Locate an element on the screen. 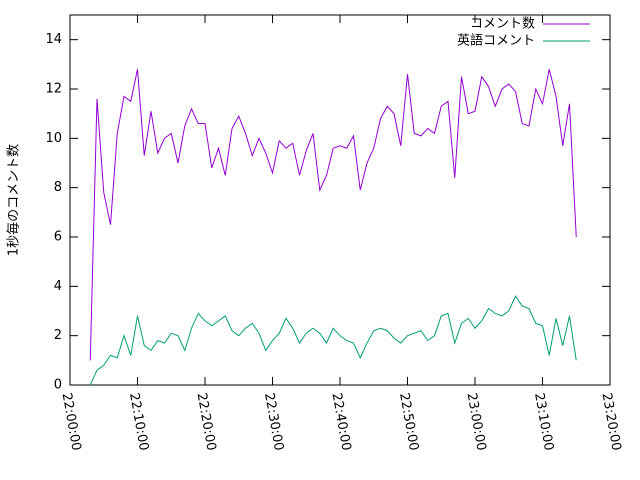 This screenshot has height=480, width=640. y-tick-label: 0 is located at coordinates (58, 385).